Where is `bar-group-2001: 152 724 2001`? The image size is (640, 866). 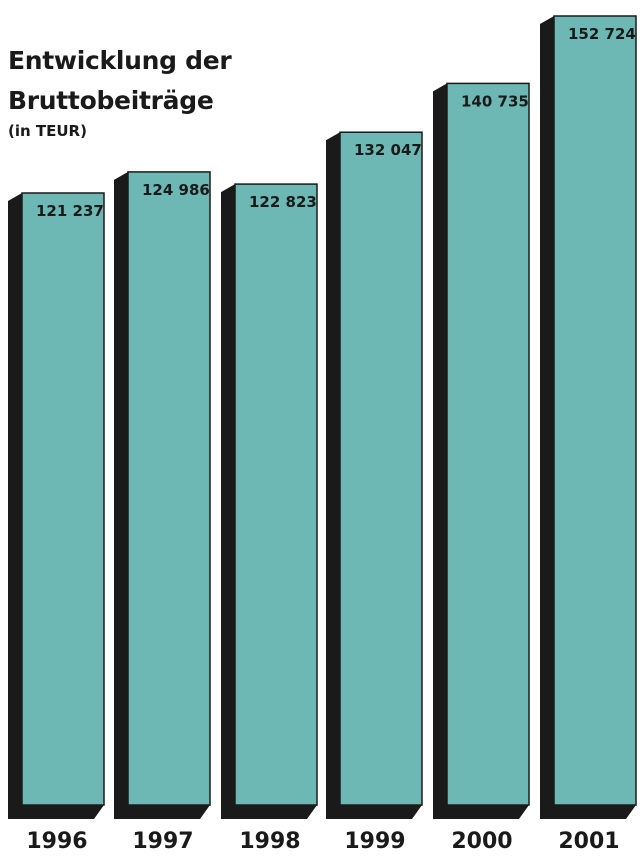 bar-group-2001: 152 724 2001 is located at coordinates (588, 434).